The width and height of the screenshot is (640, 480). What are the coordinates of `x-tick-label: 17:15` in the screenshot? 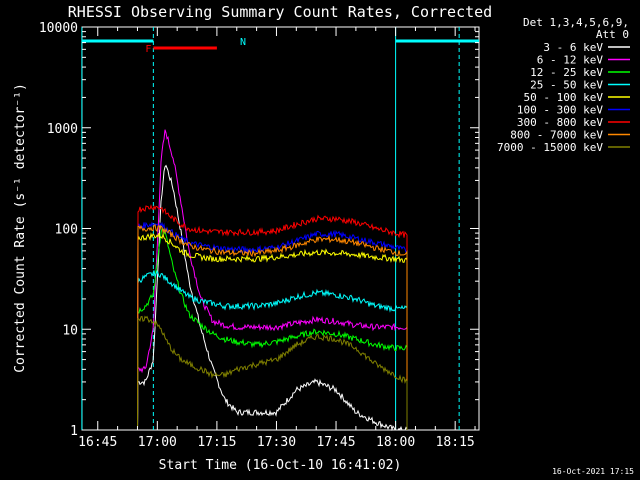 It's located at (216, 442).